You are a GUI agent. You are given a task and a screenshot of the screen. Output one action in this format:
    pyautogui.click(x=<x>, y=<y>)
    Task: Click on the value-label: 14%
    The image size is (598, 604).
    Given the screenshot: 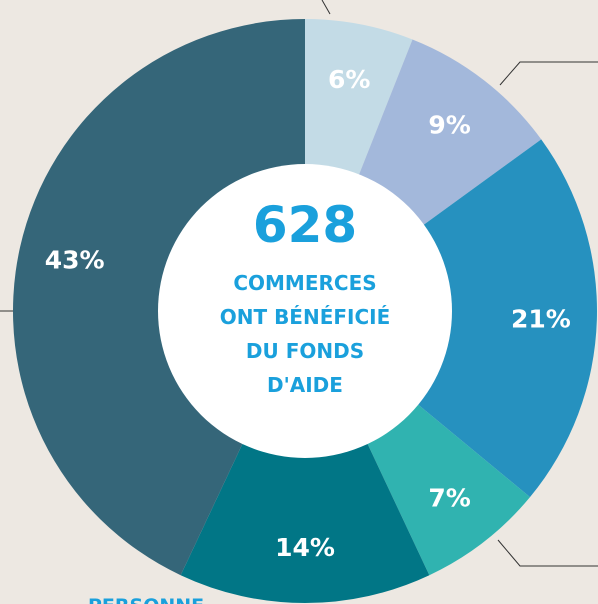 What is the action you would take?
    pyautogui.click(x=305, y=547)
    